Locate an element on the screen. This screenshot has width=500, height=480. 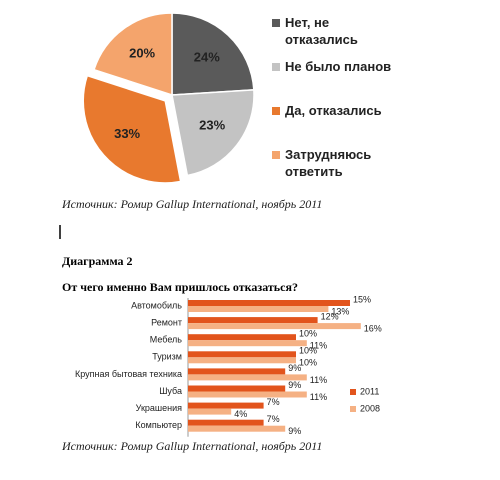
value-label: 16% is located at coordinates (373, 328).